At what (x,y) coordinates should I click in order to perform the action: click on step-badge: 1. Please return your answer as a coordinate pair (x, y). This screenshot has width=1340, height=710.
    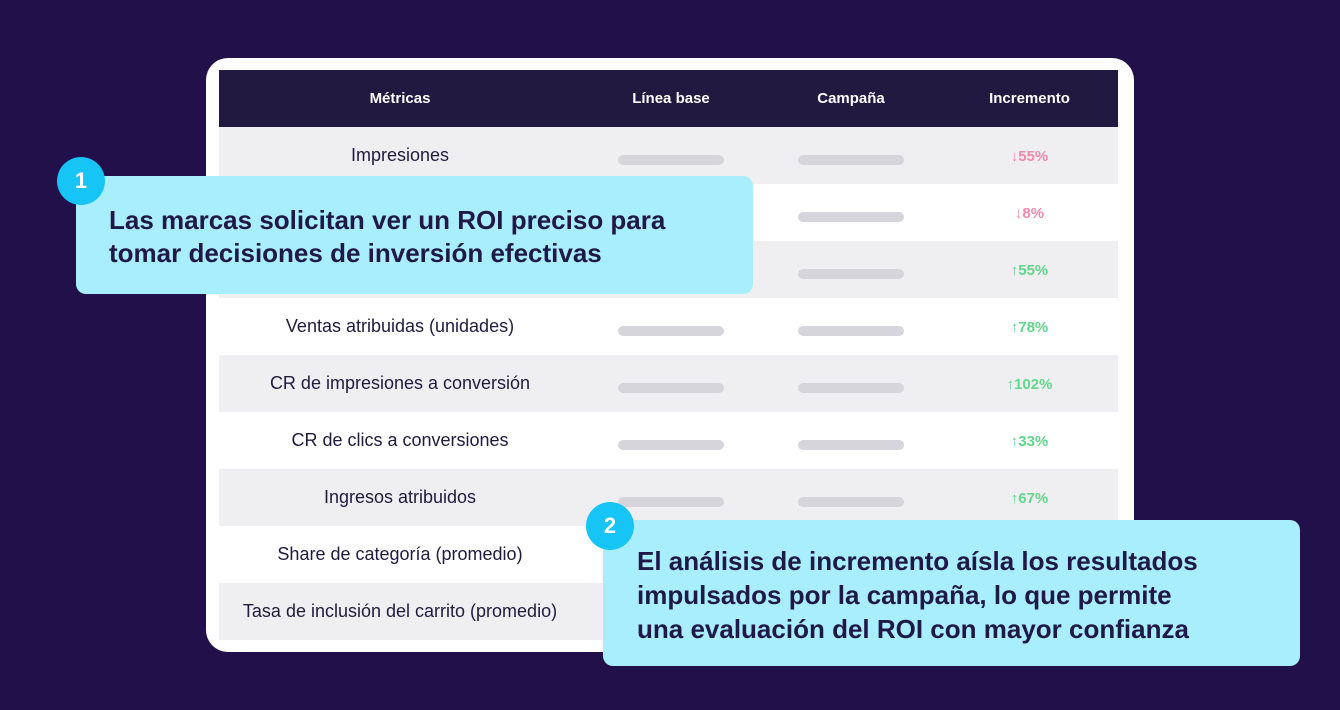
    Looking at the image, I should click on (81, 181).